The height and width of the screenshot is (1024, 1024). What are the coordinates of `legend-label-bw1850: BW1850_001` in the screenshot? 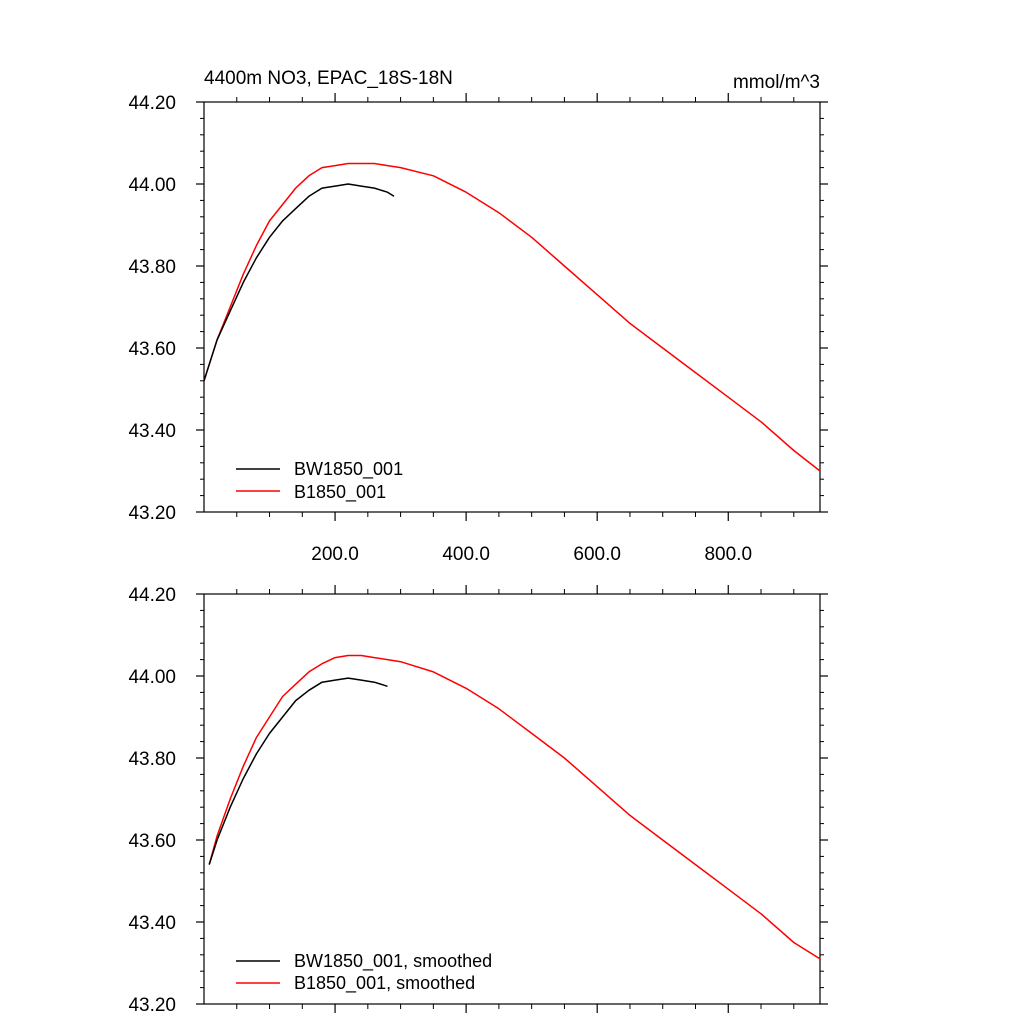 It's located at (348, 469).